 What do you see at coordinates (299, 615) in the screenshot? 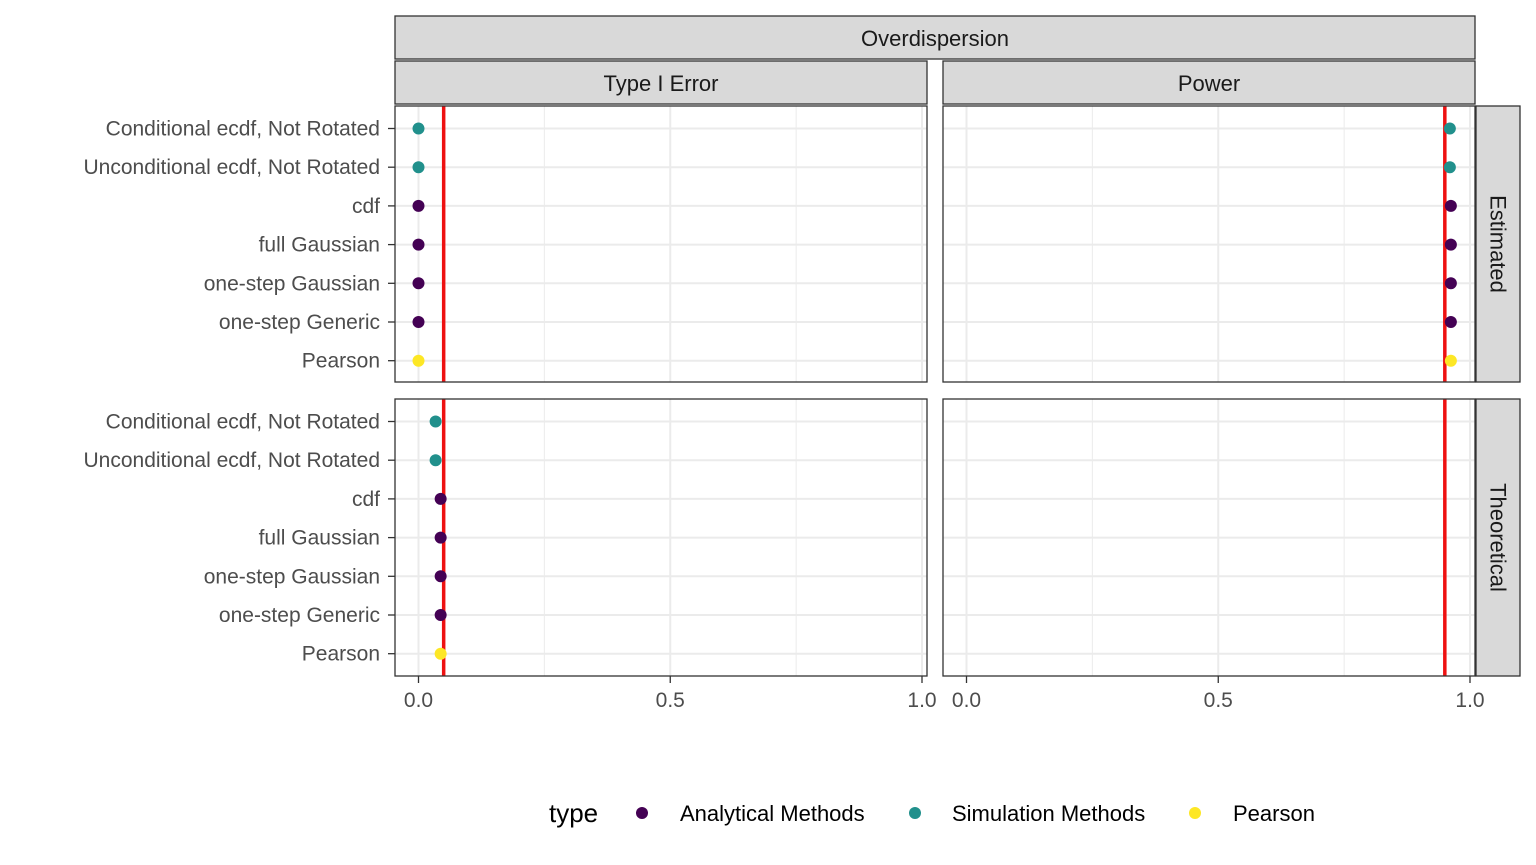
I see `y-tick-label-theoretical-one-step-generic: one-step Generic` at bounding box center [299, 615].